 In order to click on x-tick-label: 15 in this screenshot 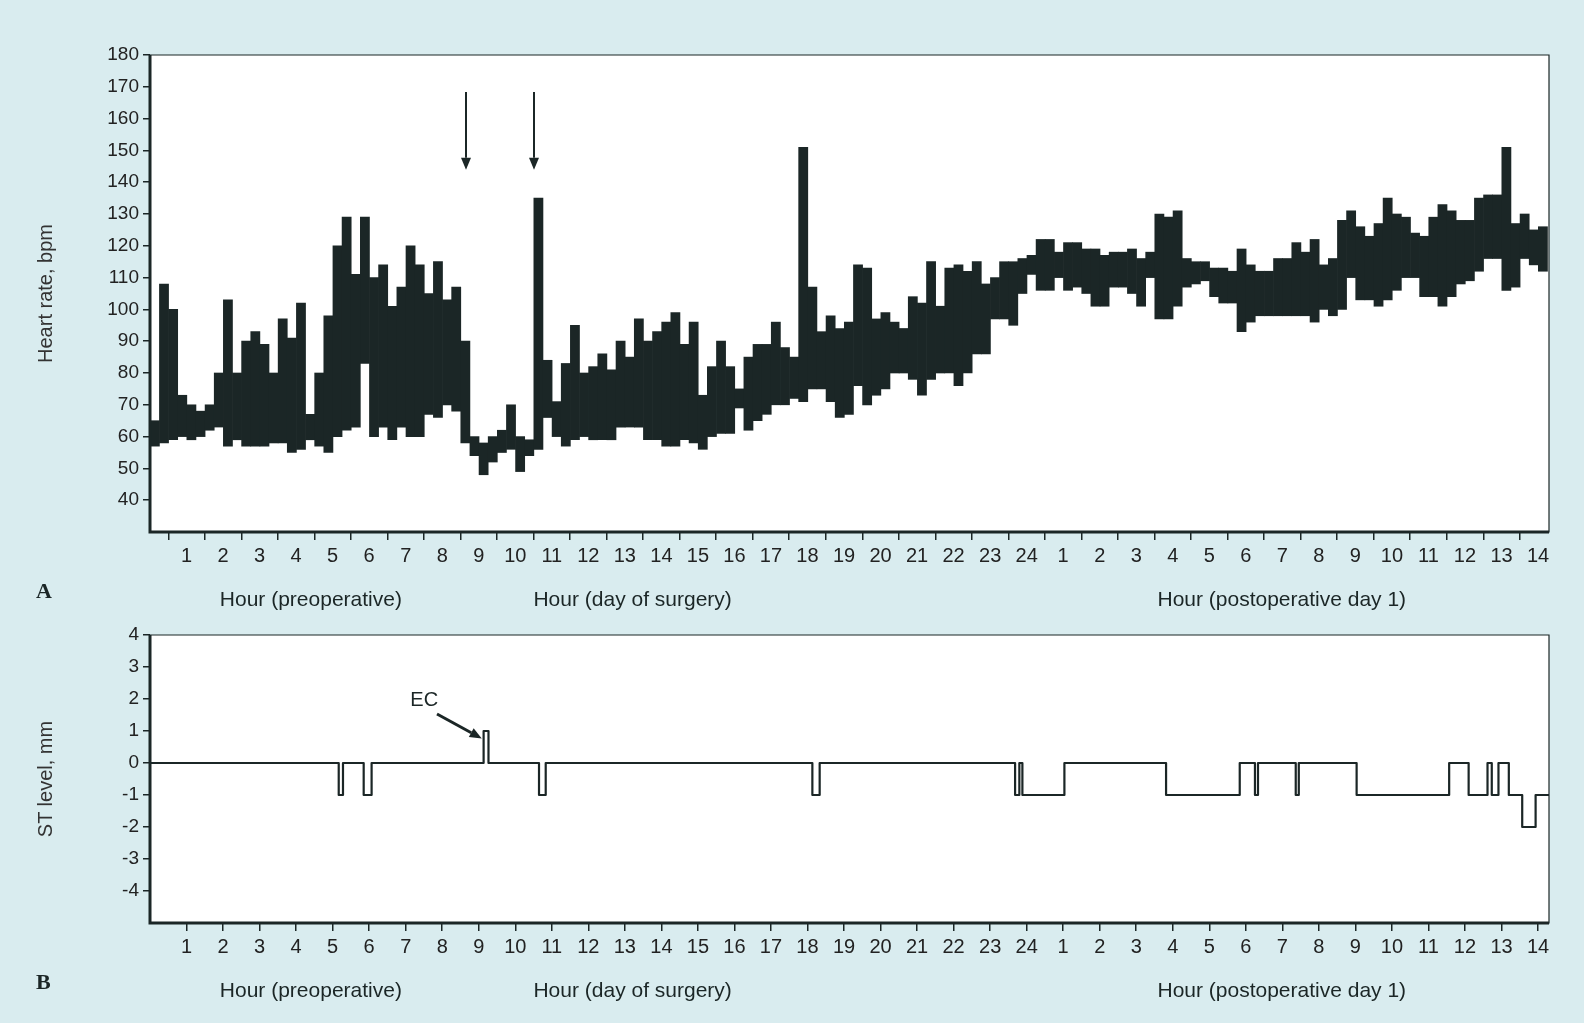, I will do `click(698, 554)`.